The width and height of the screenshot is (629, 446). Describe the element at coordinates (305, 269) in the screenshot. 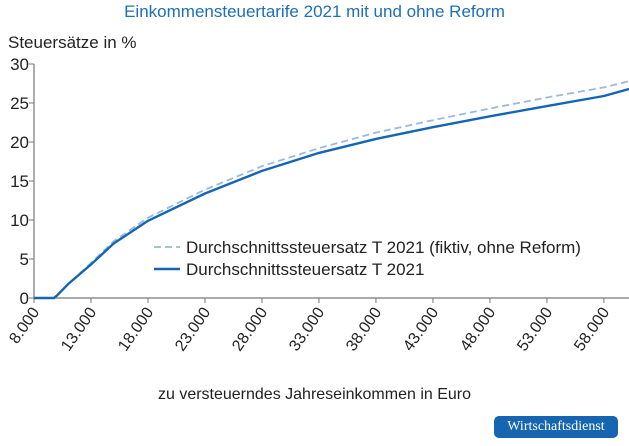

I see `legend-label: Durchschnittssteuersatz T 2021` at that location.